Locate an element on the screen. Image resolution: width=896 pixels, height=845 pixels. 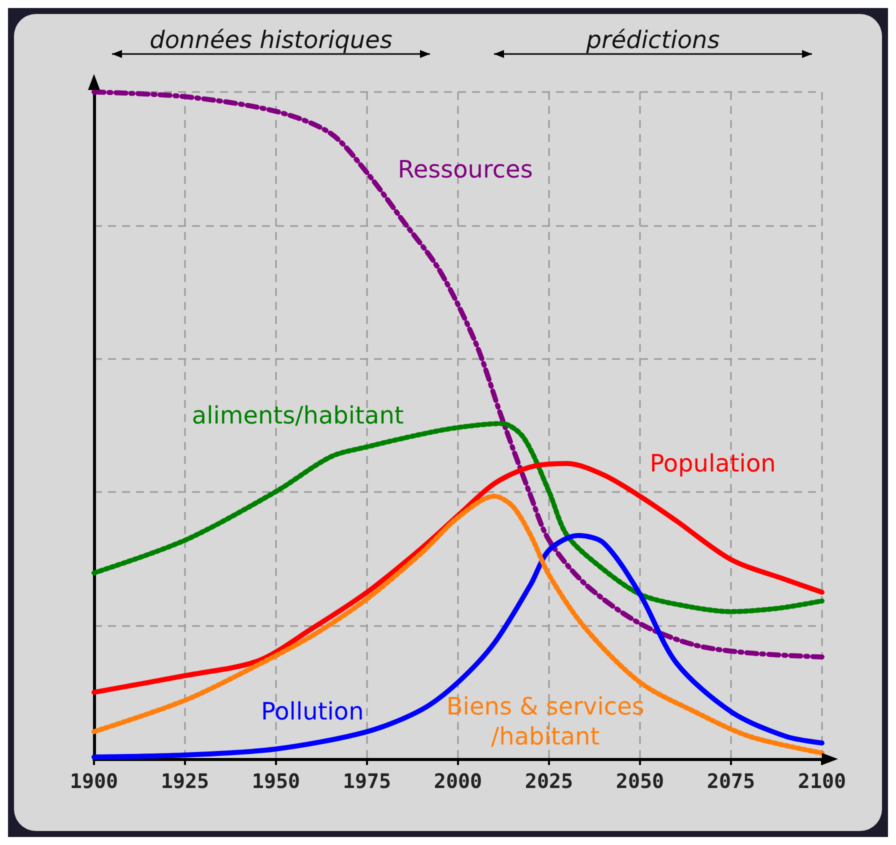
series-label: Biens & services /habitant is located at coordinates (545, 721).